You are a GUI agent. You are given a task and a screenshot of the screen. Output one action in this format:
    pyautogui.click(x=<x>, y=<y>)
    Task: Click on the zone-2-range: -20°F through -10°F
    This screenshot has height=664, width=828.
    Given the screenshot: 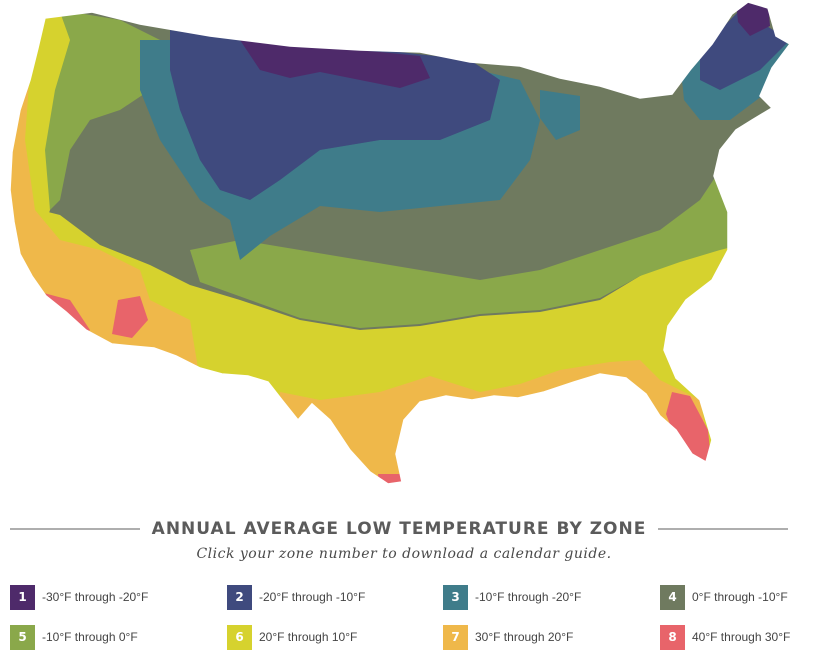 What is the action you would take?
    pyautogui.click(x=312, y=597)
    